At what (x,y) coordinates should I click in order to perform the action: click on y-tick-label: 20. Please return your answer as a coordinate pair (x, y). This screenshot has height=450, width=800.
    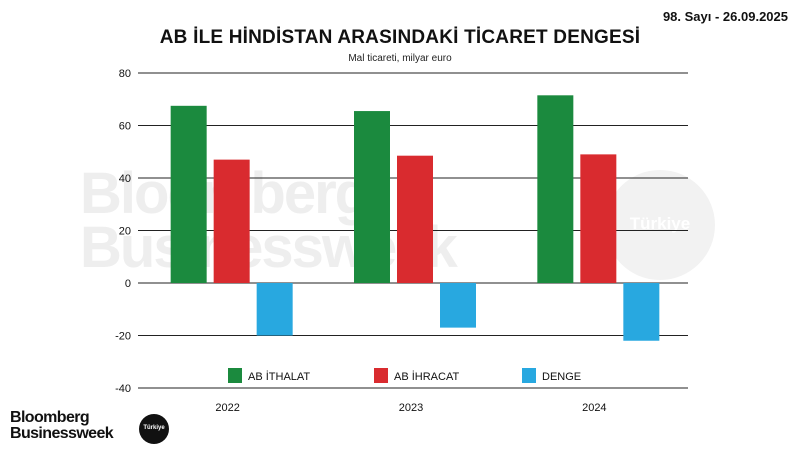
    Looking at the image, I should click on (125, 232).